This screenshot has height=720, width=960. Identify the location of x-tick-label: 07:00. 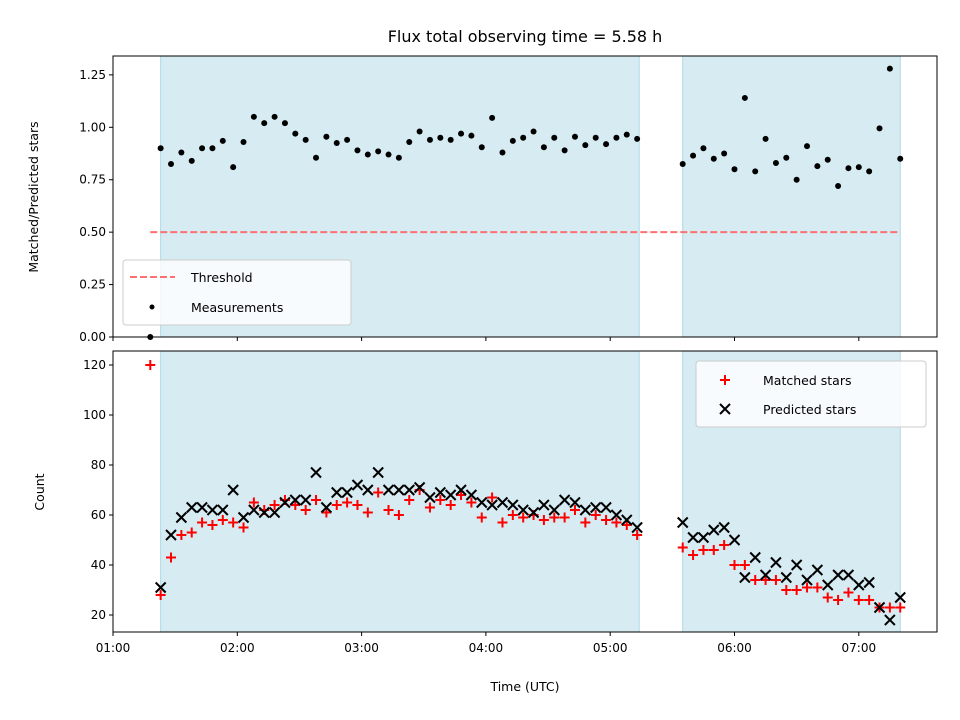
(859, 648).